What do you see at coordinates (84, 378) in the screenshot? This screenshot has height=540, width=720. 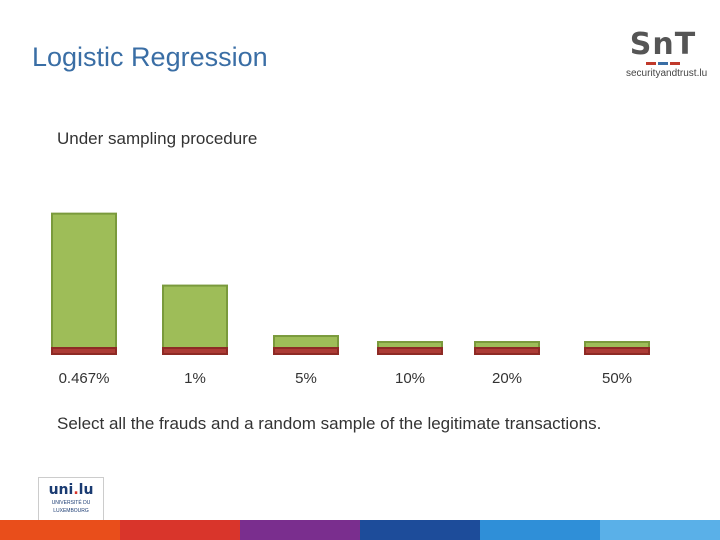 I see `category-label: 0.467%` at bounding box center [84, 378].